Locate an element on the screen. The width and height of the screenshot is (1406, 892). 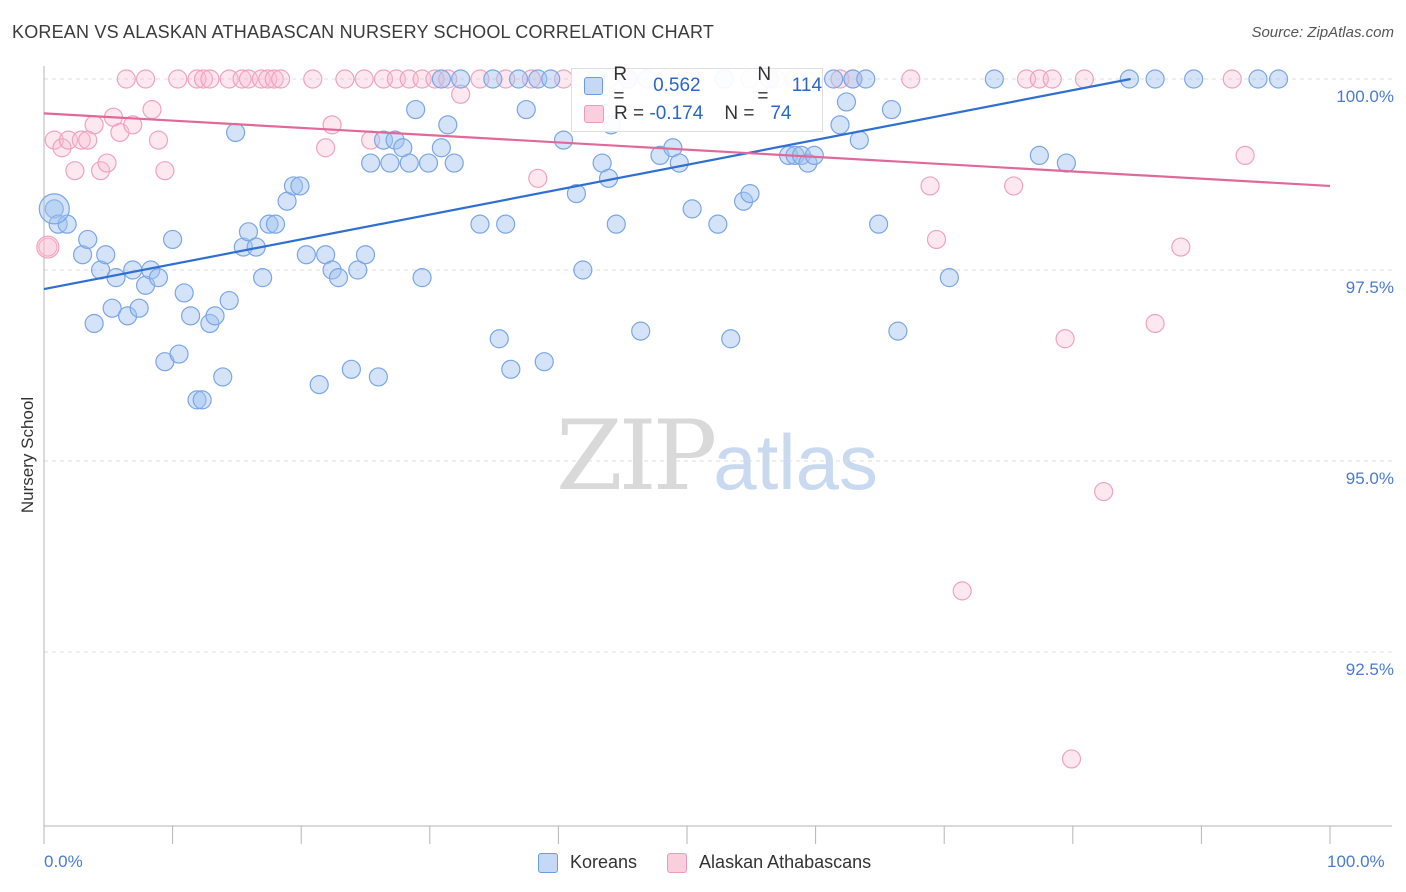
athabascans-swatch is located at coordinates (594, 114).